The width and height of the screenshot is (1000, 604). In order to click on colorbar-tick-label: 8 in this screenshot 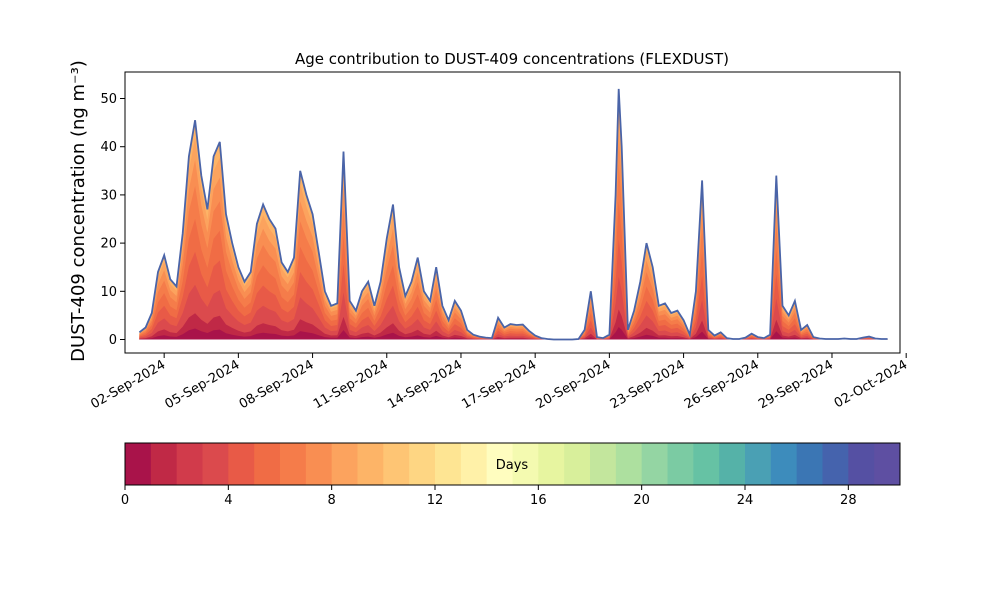, I will do `click(332, 500)`.